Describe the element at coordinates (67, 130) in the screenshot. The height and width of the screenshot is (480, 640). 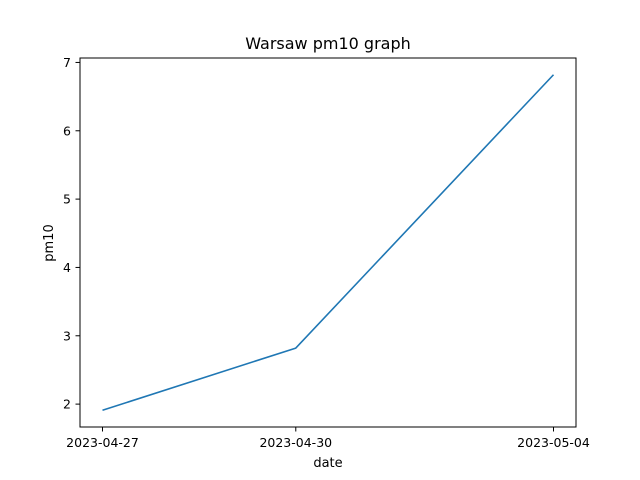
I see `y-tick-label-5: 6` at that location.